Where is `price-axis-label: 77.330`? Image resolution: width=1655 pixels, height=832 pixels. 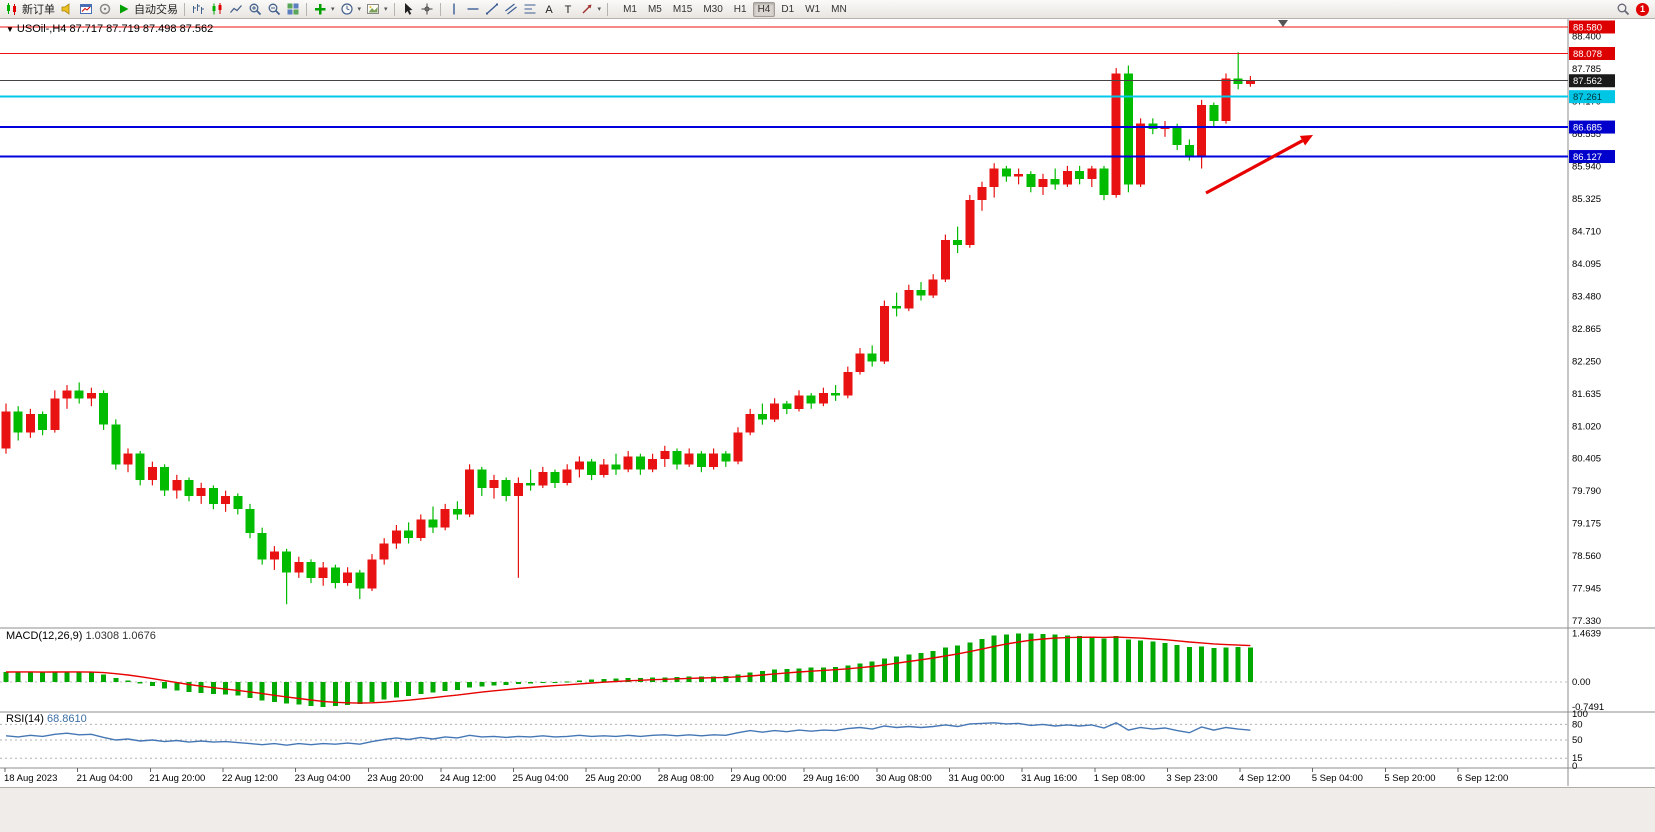 price-axis-label: 77.330 is located at coordinates (1586, 621).